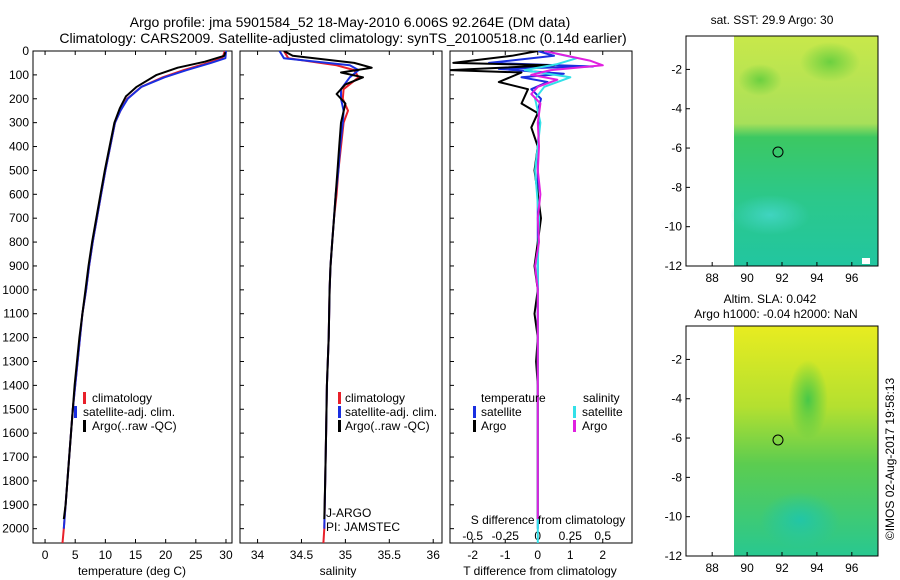 The height and width of the screenshot is (580, 900). What do you see at coordinates (136, 555) in the screenshot?
I see `x-tick-label: 15` at bounding box center [136, 555].